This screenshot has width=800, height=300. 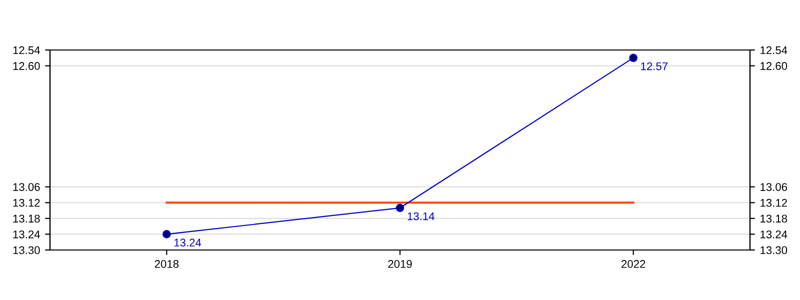 What do you see at coordinates (400, 264) in the screenshot?
I see `x-tick-label: 2019` at bounding box center [400, 264].